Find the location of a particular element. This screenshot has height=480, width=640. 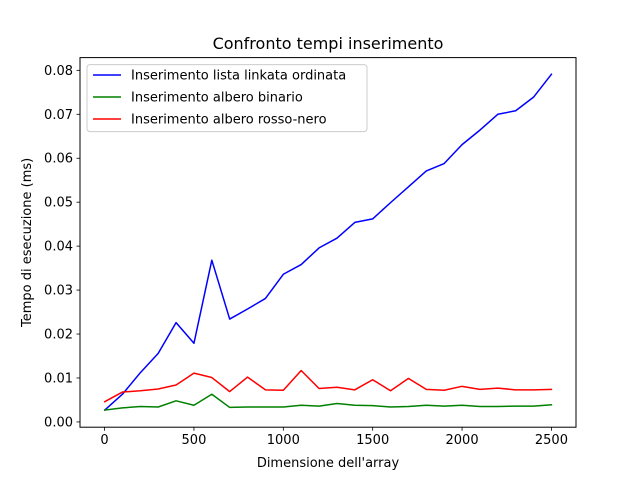

x-axis: 0 500 1000 1500 2000 2500 is located at coordinates (334, 437).